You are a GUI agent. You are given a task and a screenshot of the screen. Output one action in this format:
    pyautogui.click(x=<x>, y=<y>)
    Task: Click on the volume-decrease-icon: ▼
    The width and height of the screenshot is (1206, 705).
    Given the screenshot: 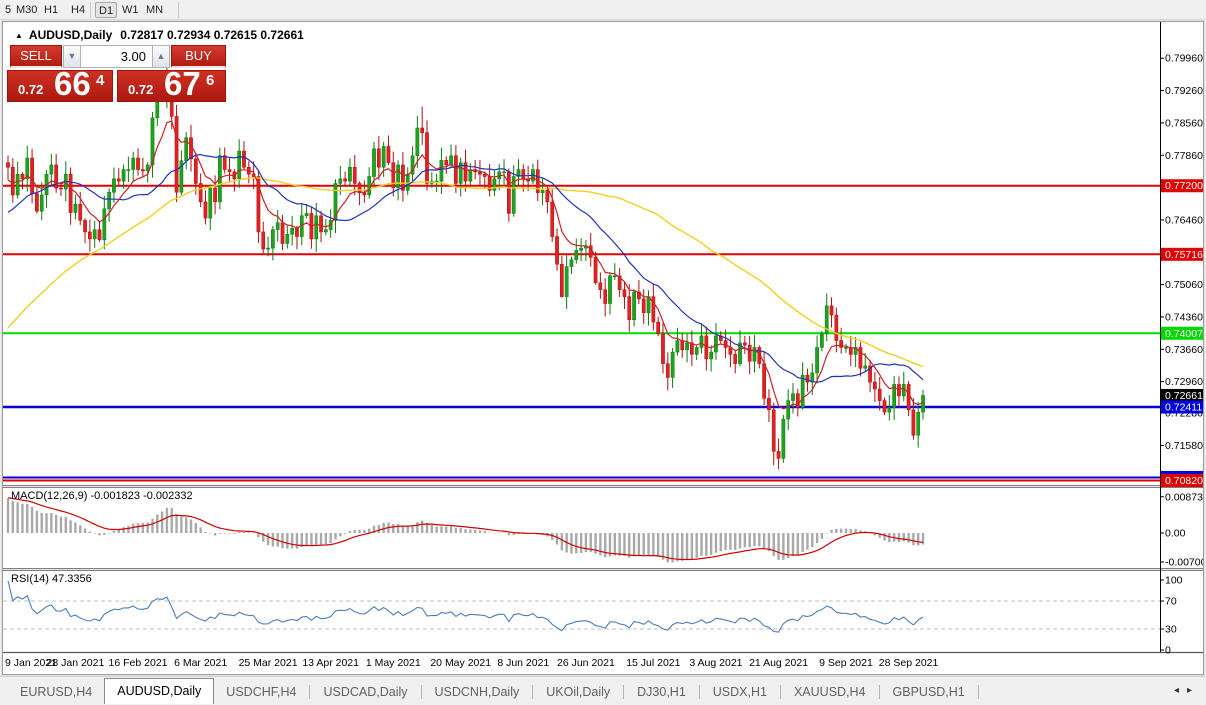 What is the action you would take?
    pyautogui.click(x=72, y=56)
    